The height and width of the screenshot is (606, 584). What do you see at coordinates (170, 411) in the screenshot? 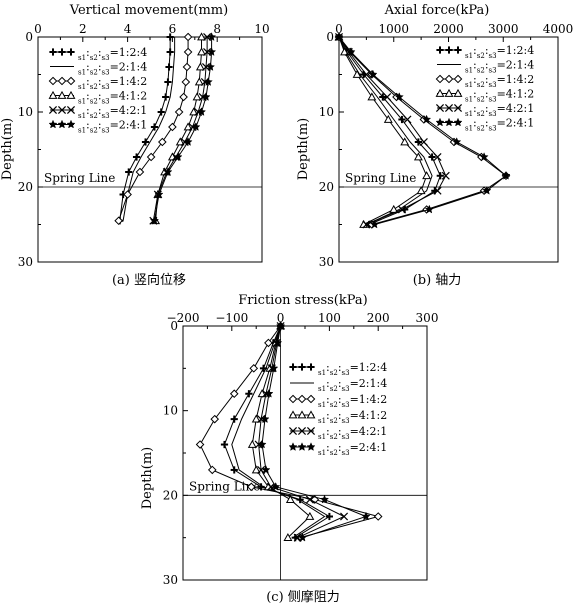
I see `panel-c-ytick-label: 10` at bounding box center [170, 411].